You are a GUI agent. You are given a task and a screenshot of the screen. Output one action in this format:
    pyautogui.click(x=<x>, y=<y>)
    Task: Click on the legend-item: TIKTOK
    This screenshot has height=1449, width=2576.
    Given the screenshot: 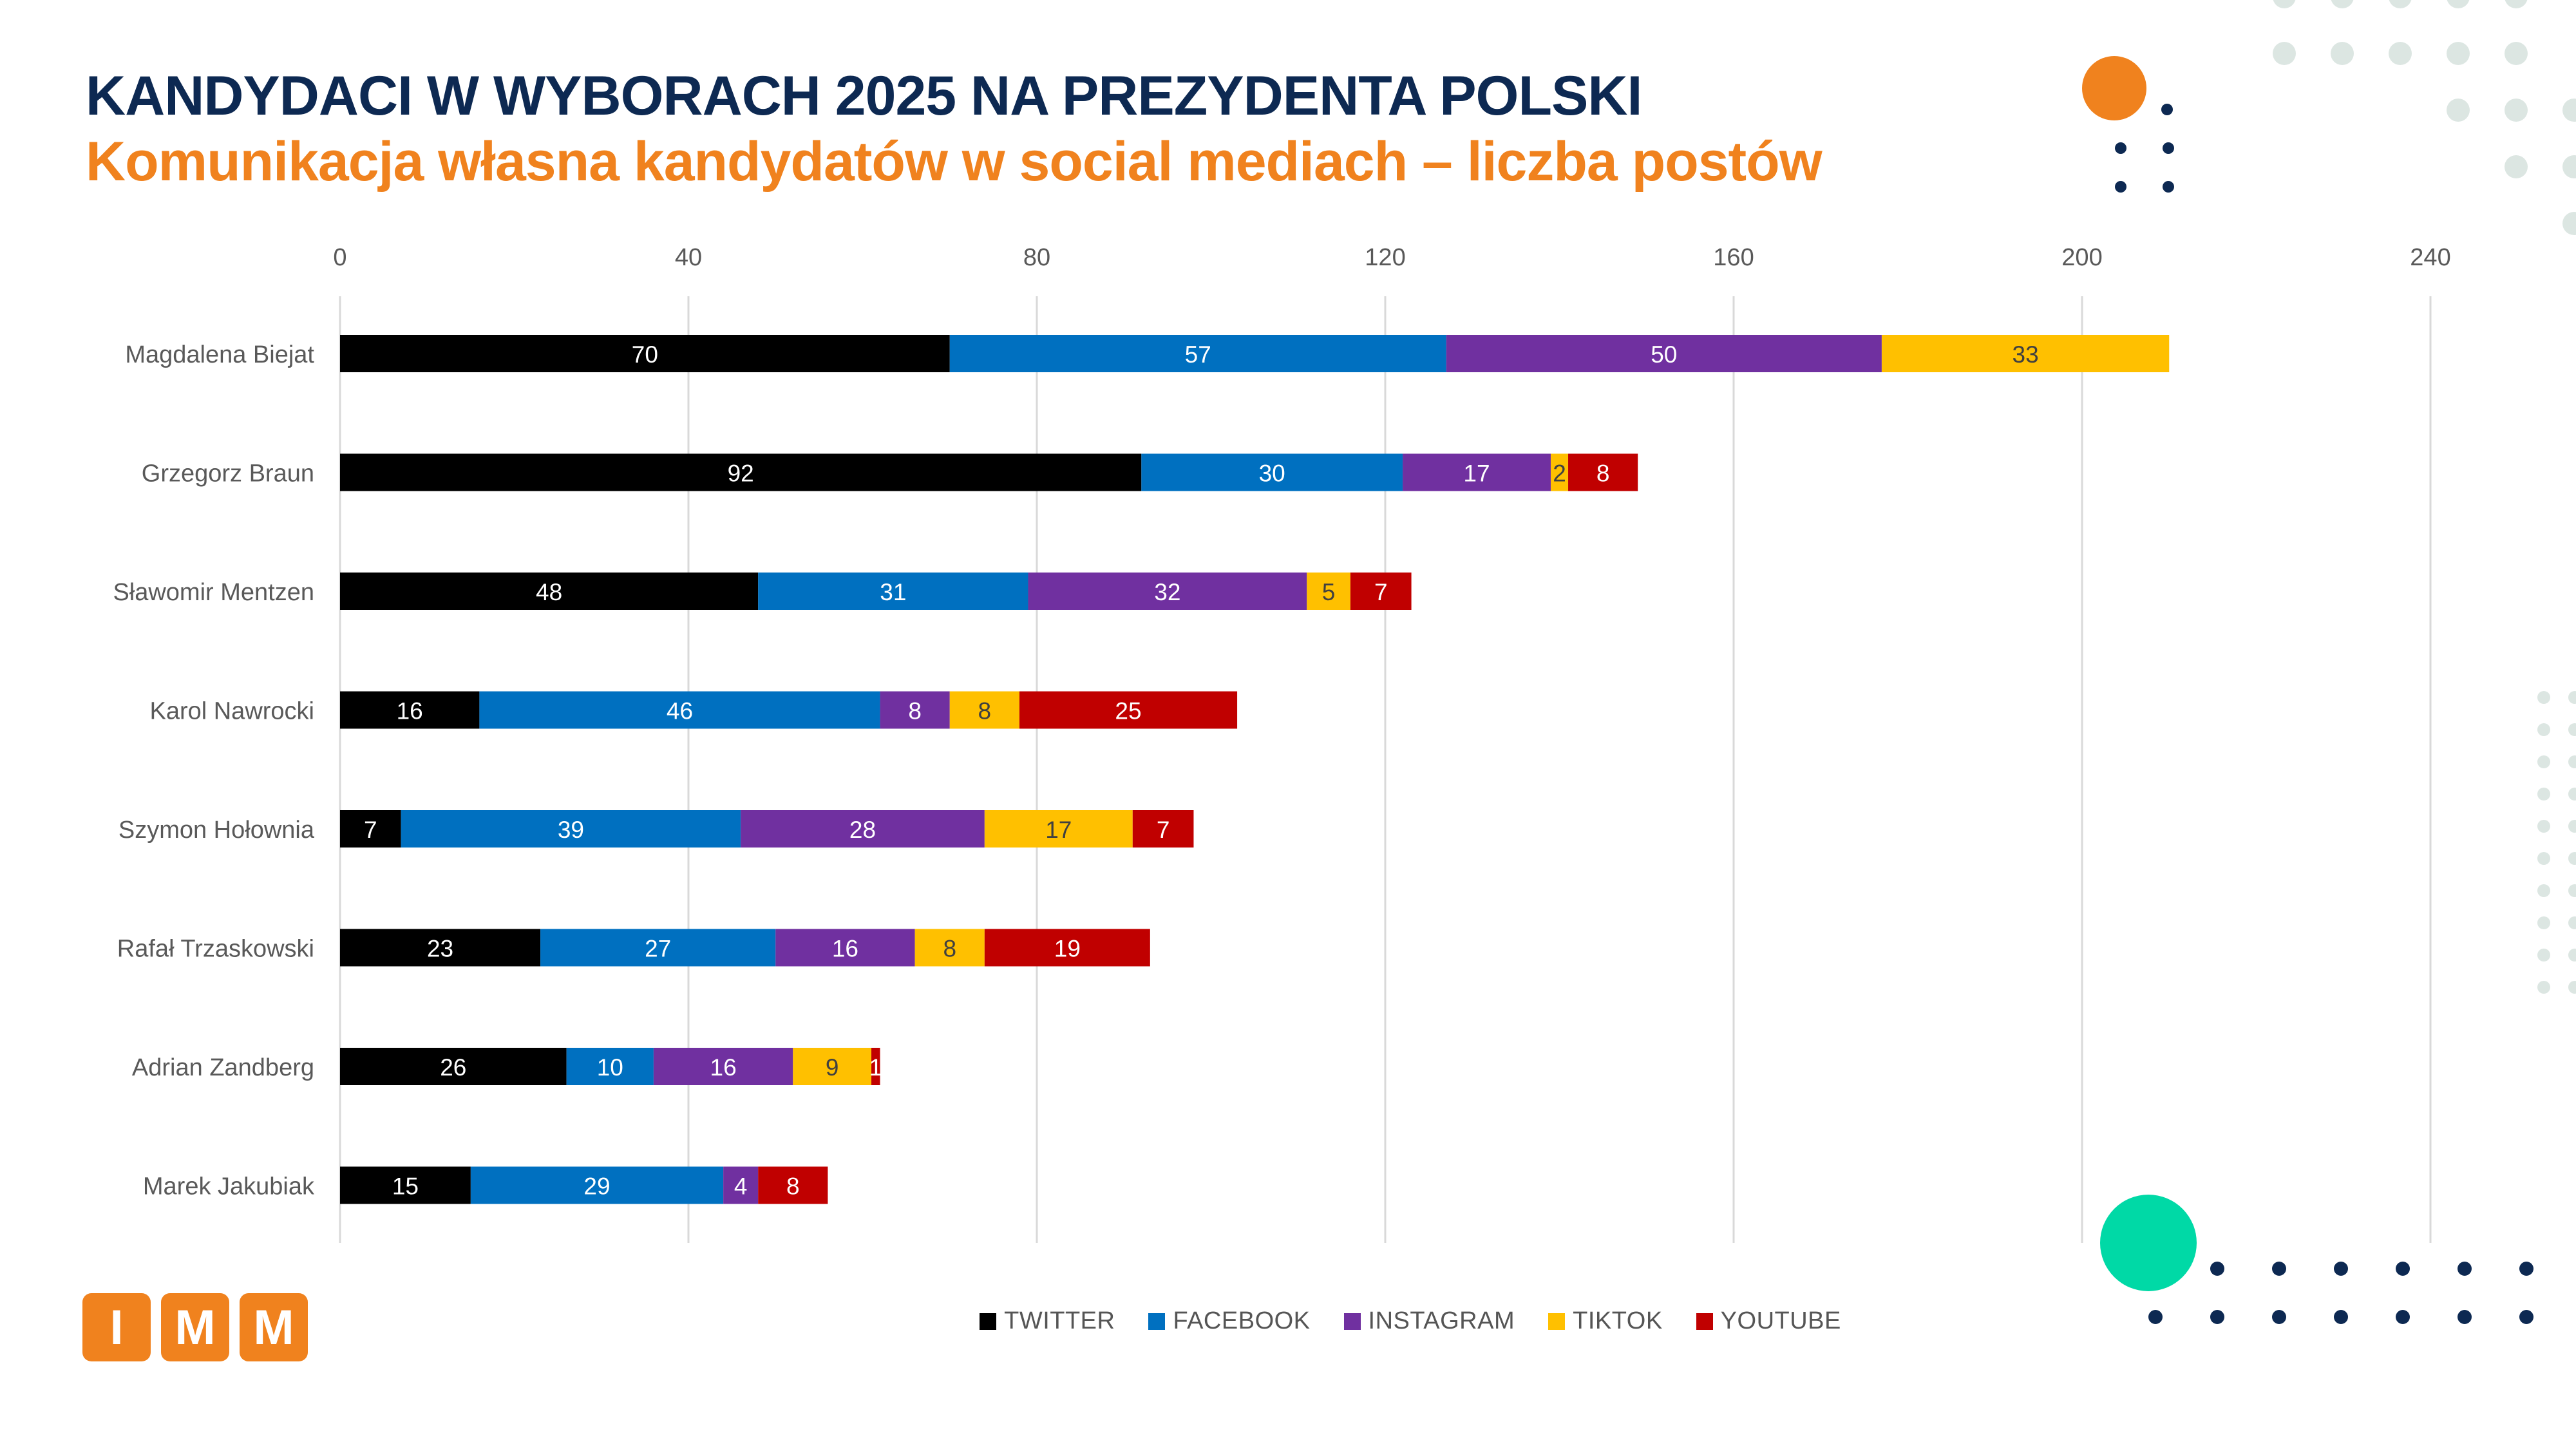 What is the action you would take?
    pyautogui.click(x=1605, y=1321)
    